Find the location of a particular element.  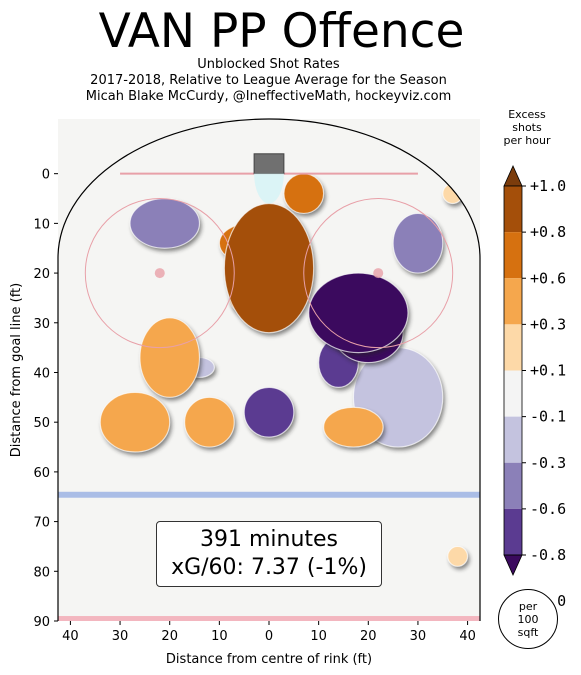

colorbar-tick-label: +1.0 is located at coordinates (548, 186).